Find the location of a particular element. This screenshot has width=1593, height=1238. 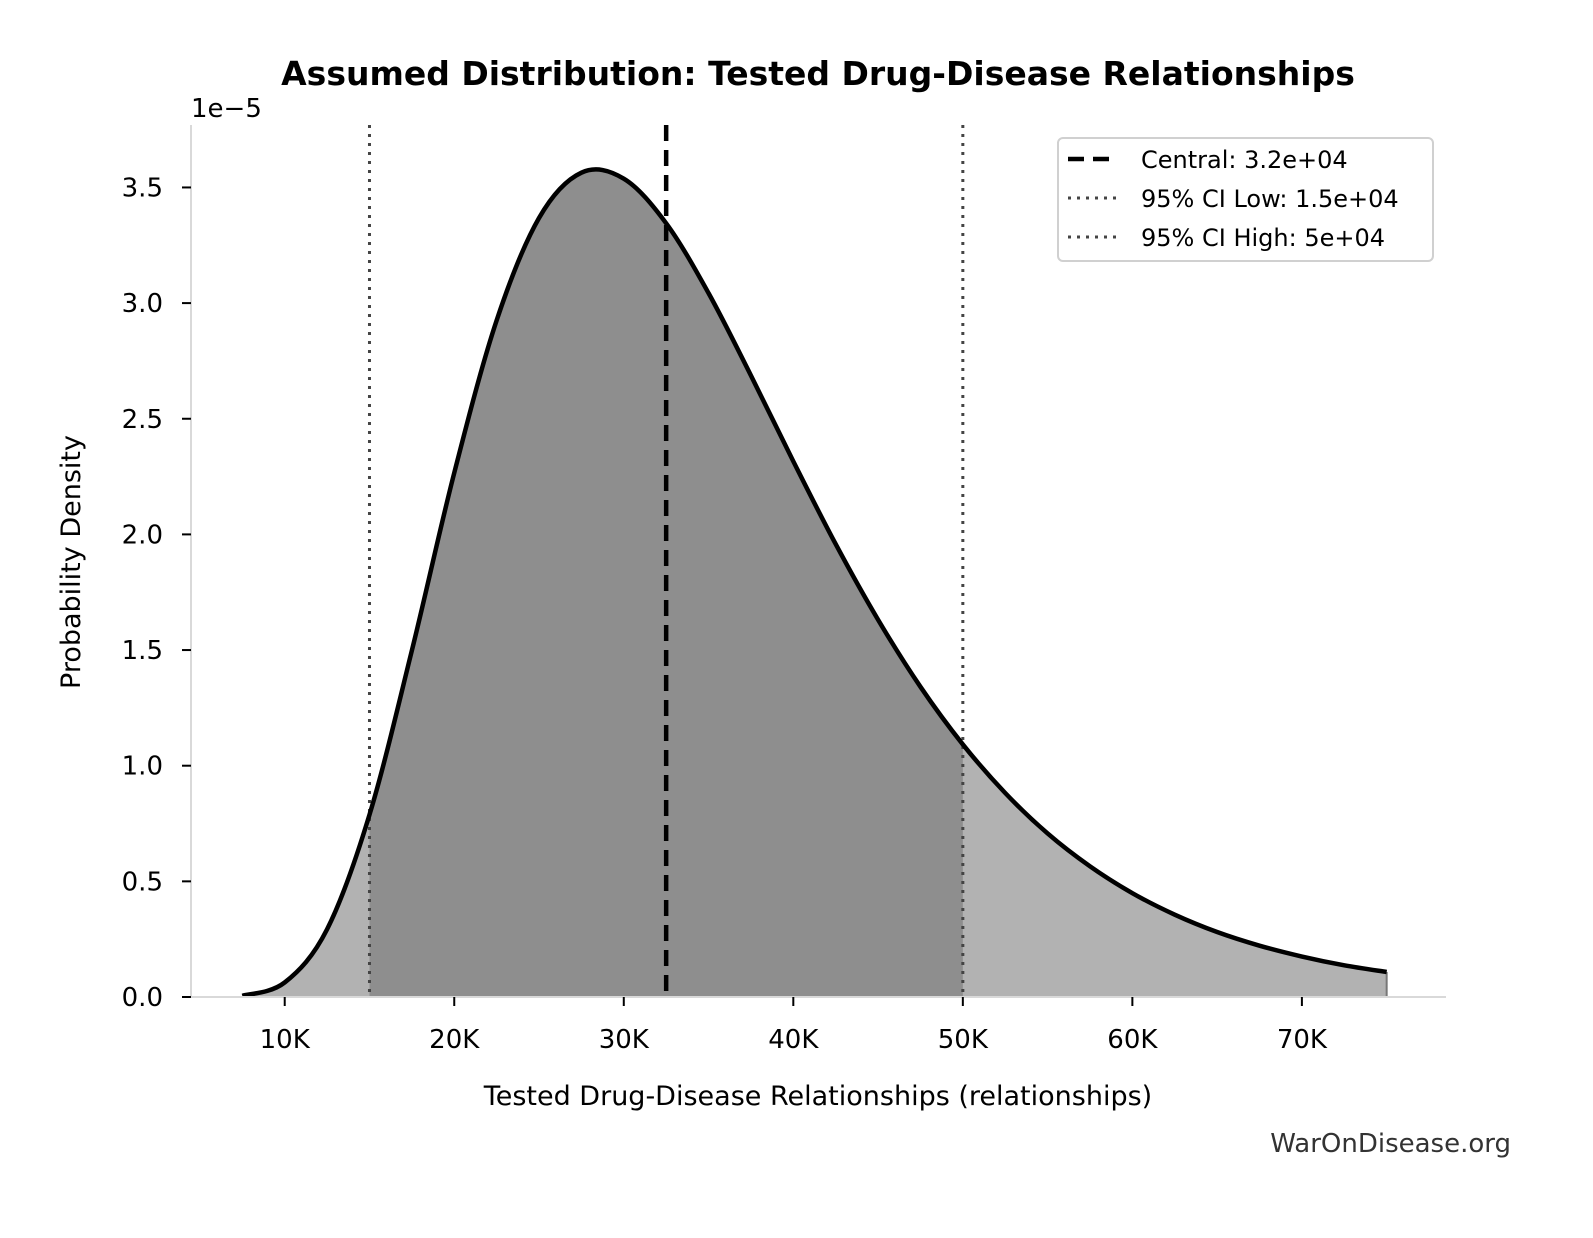

x-tick-label: 50K is located at coordinates (963, 1040).